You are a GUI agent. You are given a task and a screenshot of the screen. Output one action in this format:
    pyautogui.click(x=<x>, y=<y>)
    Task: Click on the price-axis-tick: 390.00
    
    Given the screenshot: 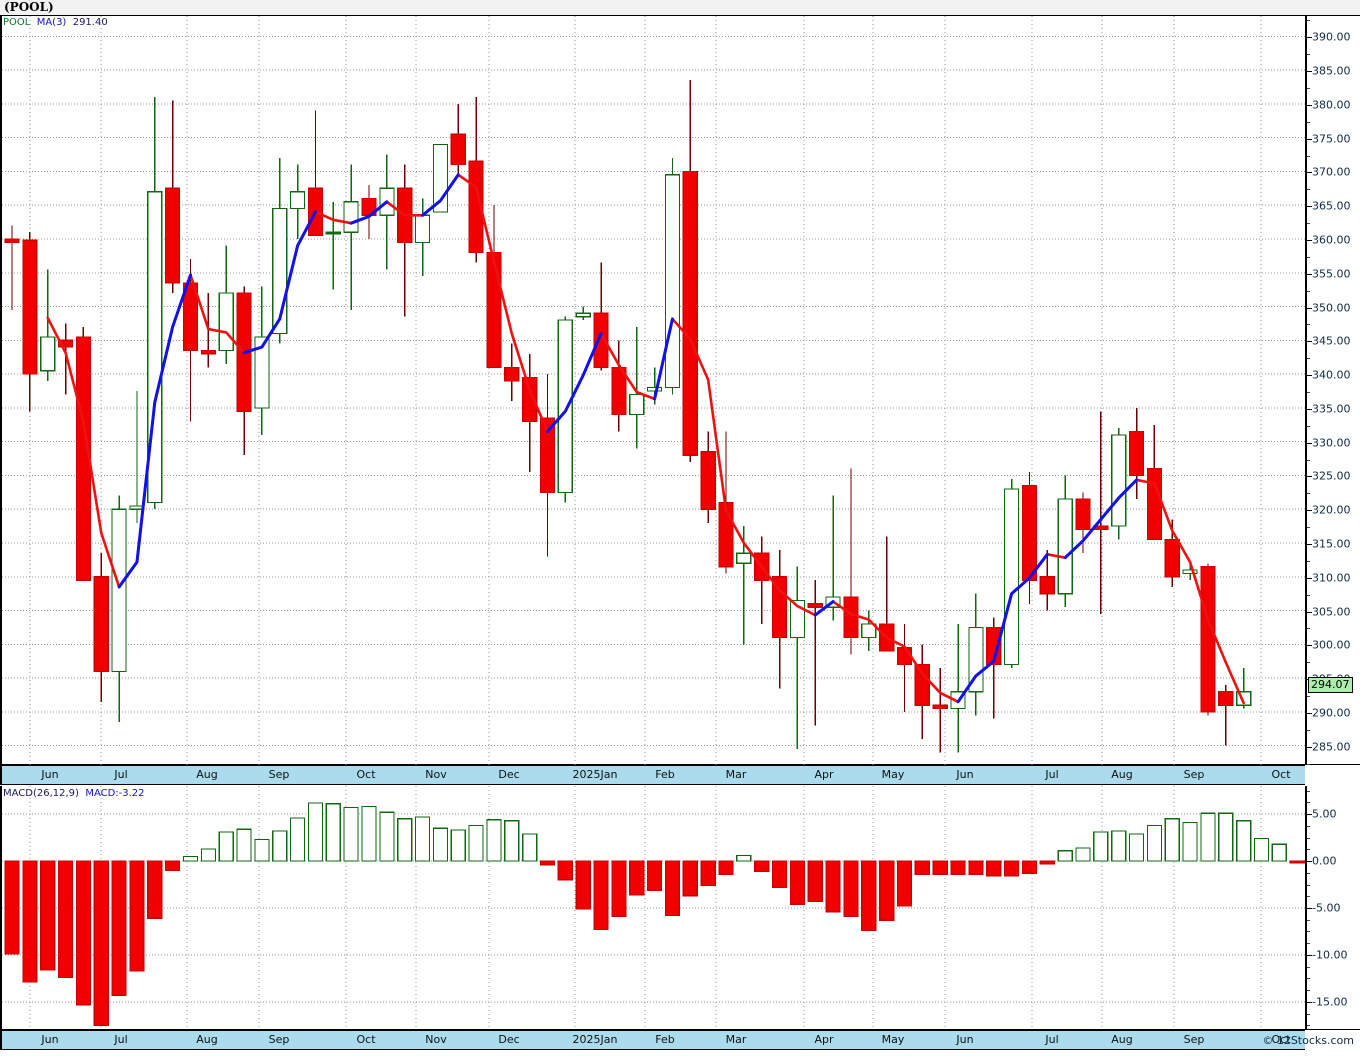 What is the action you would take?
    pyautogui.click(x=1331, y=37)
    